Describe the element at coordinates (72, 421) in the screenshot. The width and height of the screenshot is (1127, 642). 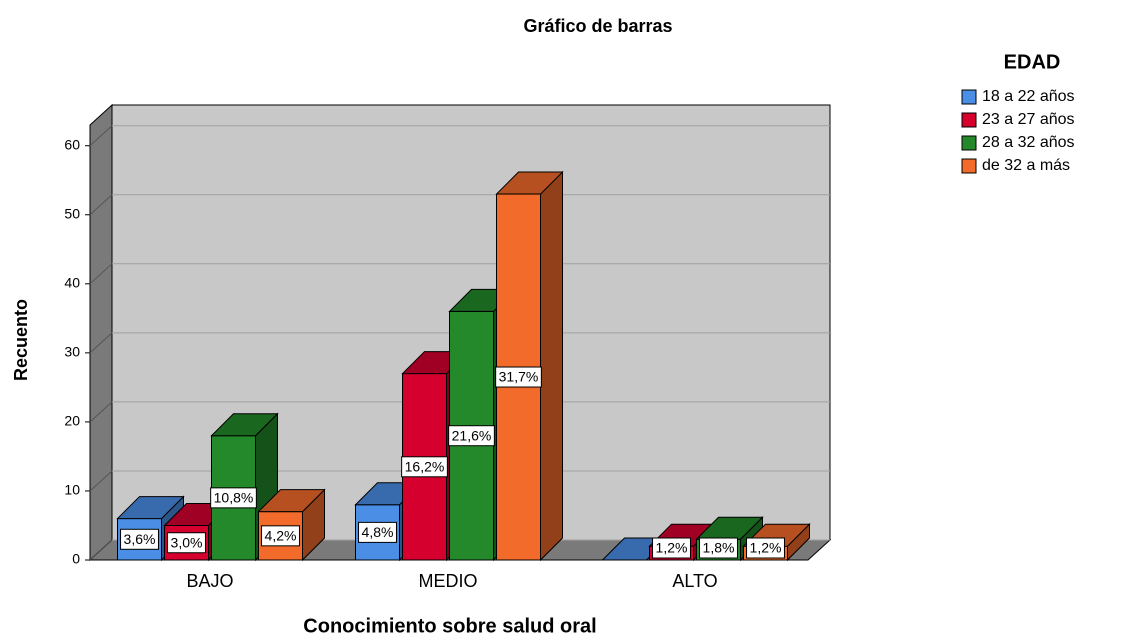
I see `y-tick-label: 20` at that location.